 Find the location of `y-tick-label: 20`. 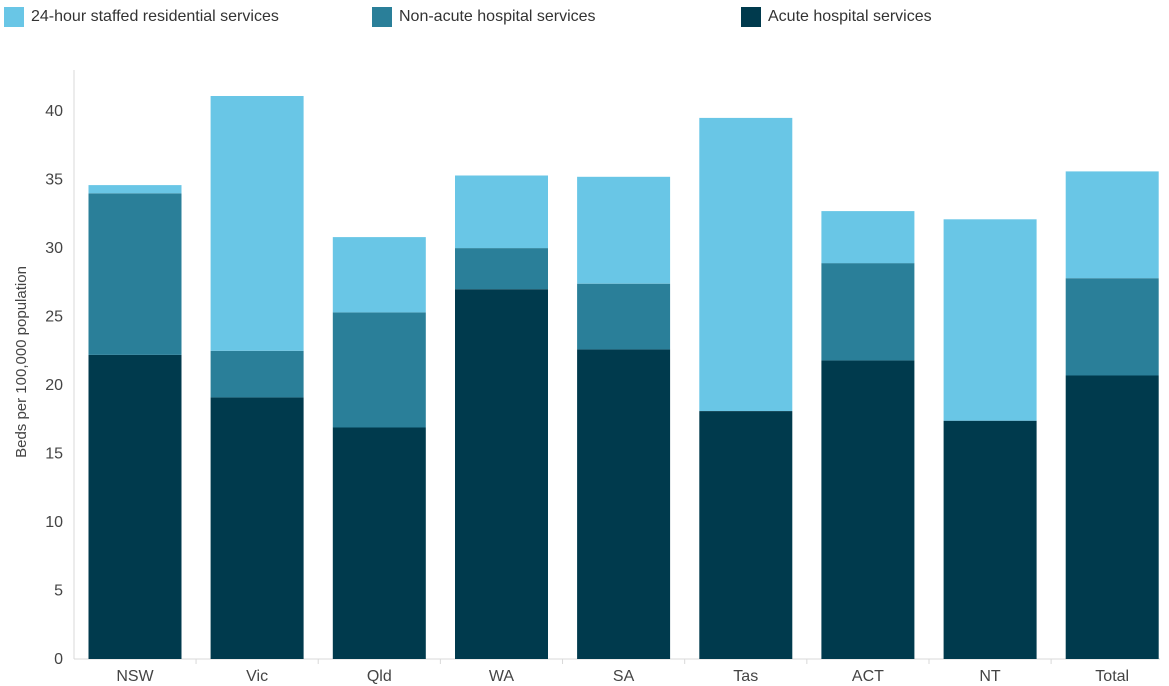

y-tick-label: 20 is located at coordinates (54, 385).